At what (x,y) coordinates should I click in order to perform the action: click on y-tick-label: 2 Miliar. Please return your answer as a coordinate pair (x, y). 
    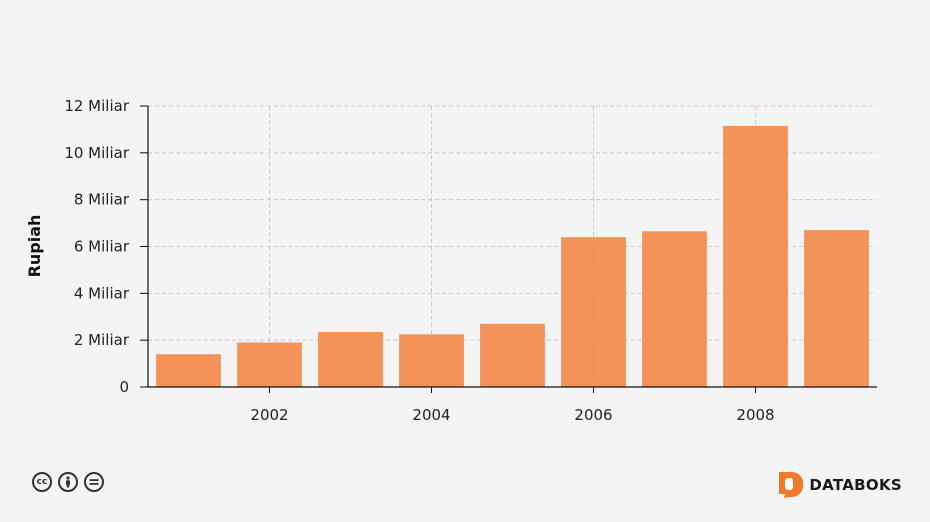
    Looking at the image, I should click on (102, 340).